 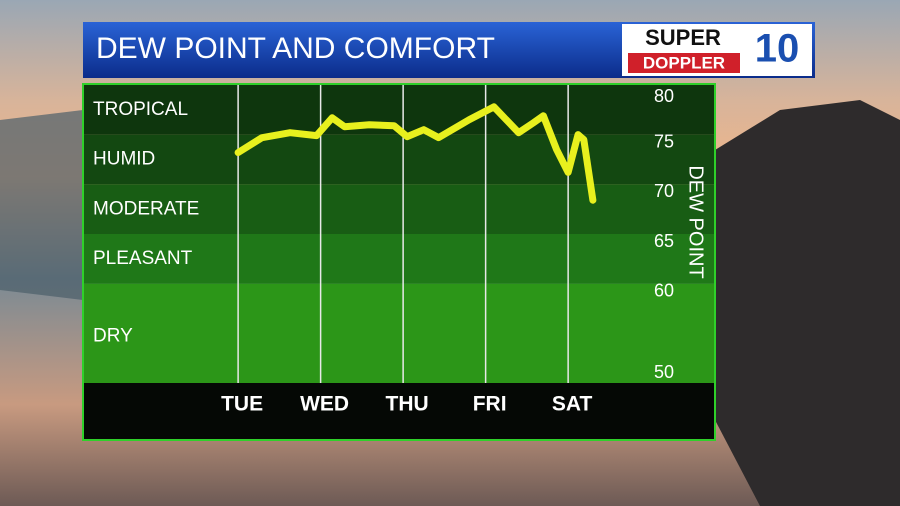 I want to click on x-axis-band, so click(x=399, y=411).